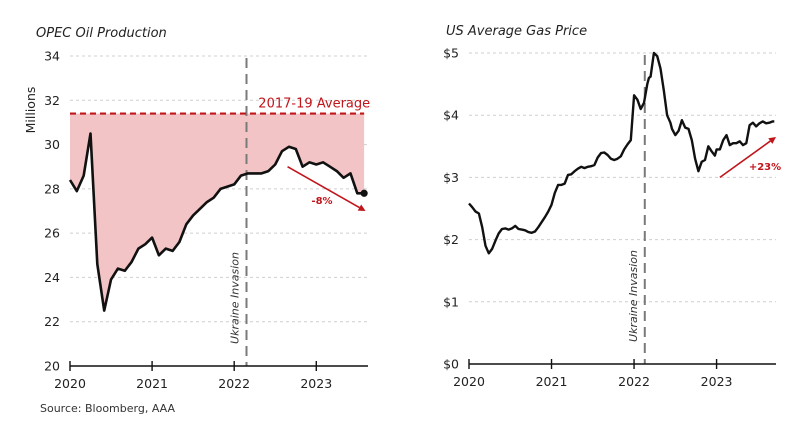  Describe the element at coordinates (52, 188) in the screenshot. I see `y-tick-label: 28` at that location.